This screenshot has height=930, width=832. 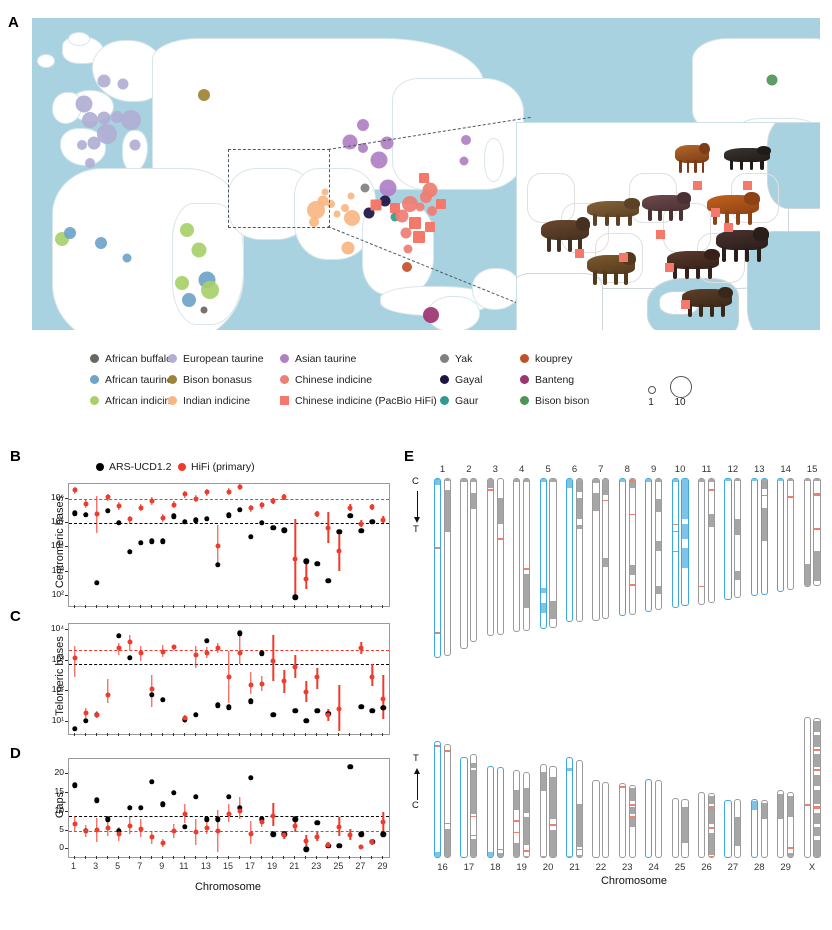 What do you see at coordinates (793, 166) in the screenshot?
I see `inset-landmass` at bounding box center [793, 166].